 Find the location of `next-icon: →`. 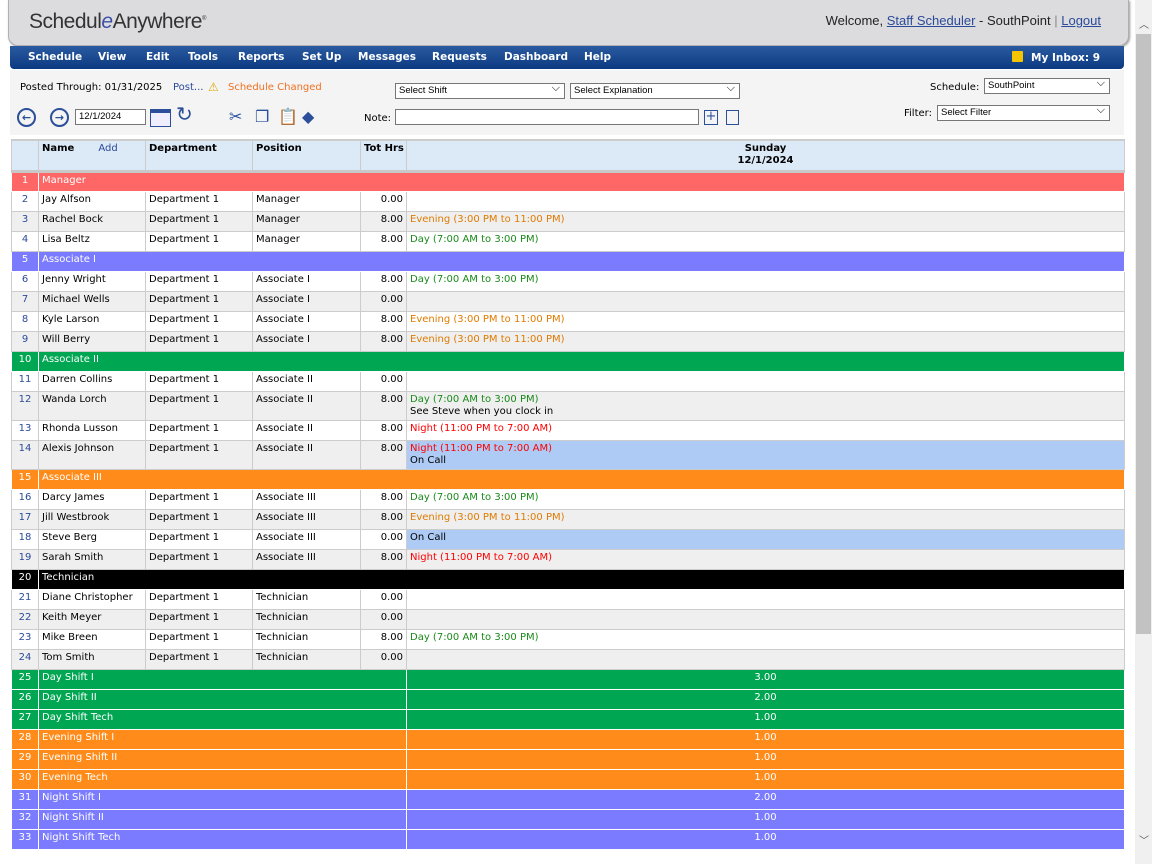

next-icon: → is located at coordinates (59, 117).